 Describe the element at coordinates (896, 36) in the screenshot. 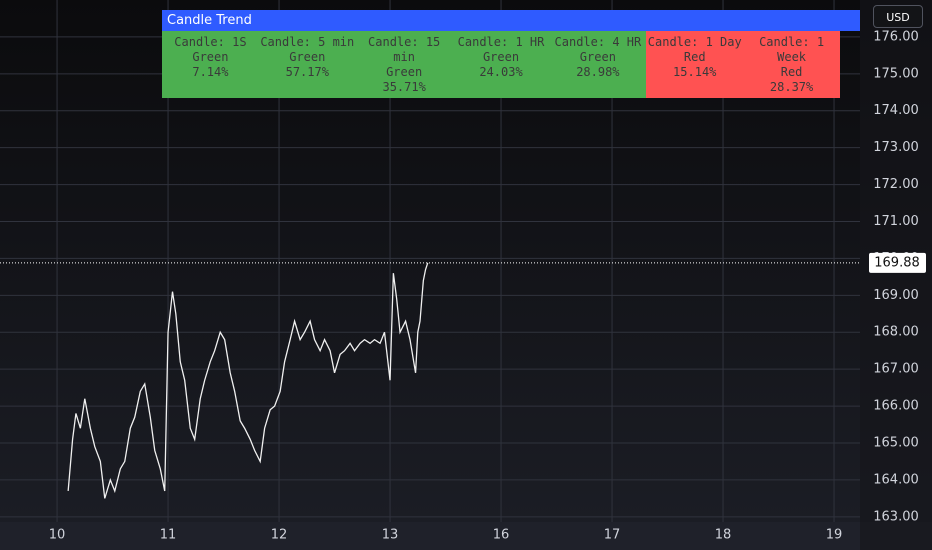

I see `y-tick-label: 176.00` at that location.